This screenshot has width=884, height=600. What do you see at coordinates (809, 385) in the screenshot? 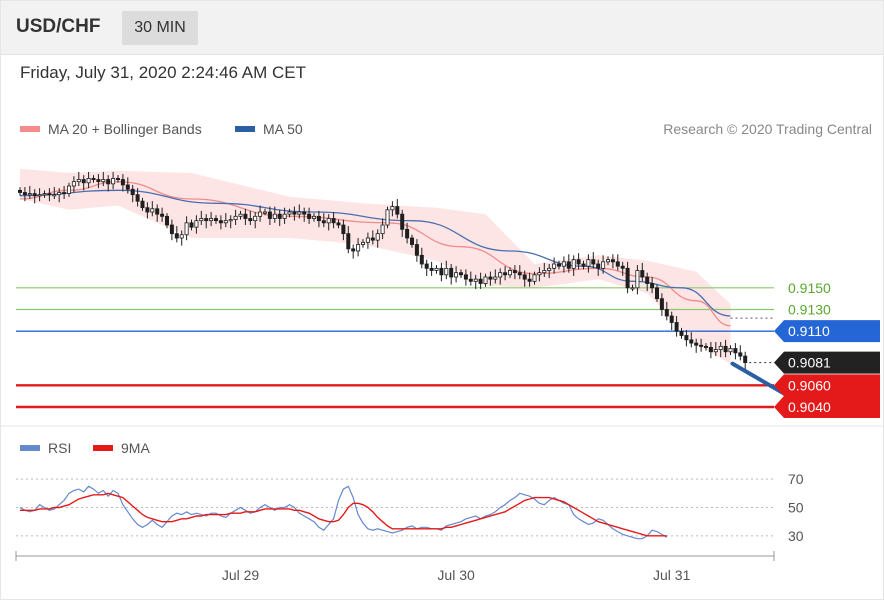
I see `support-label-4: 0.9060` at bounding box center [809, 385].